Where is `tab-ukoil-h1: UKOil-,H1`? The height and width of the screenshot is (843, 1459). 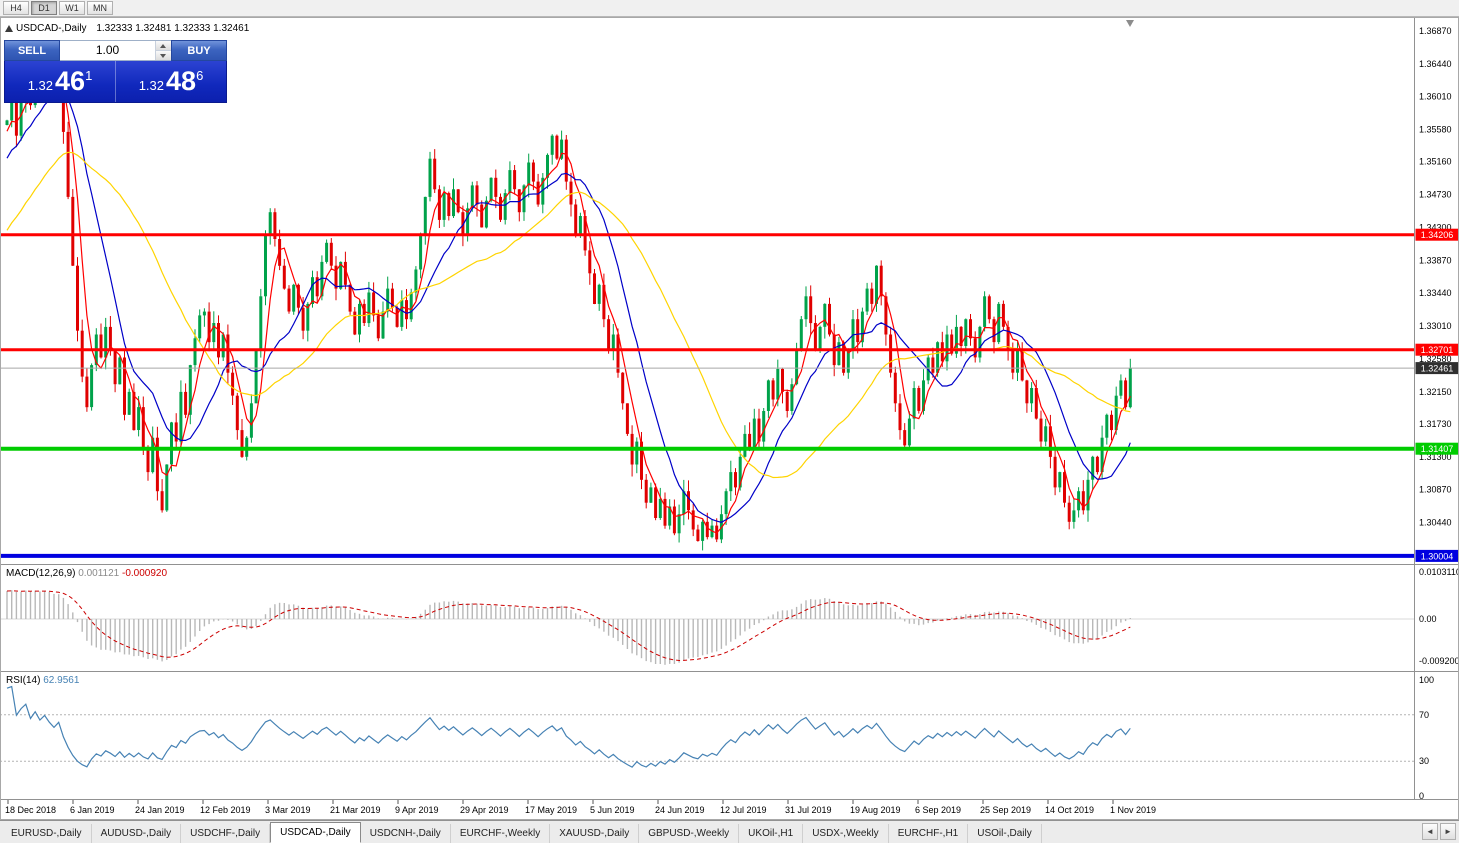
tab-ukoil-h1: UKOil-,H1 is located at coordinates (771, 833).